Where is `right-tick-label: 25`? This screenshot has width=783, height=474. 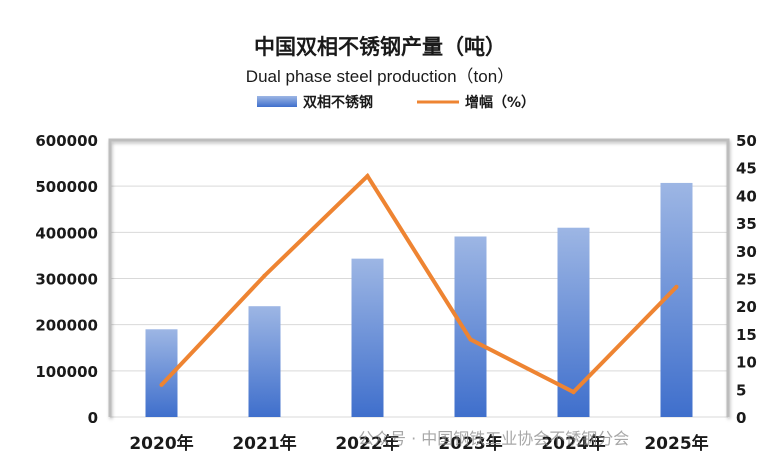 right-tick-label: 25 is located at coordinates (746, 280).